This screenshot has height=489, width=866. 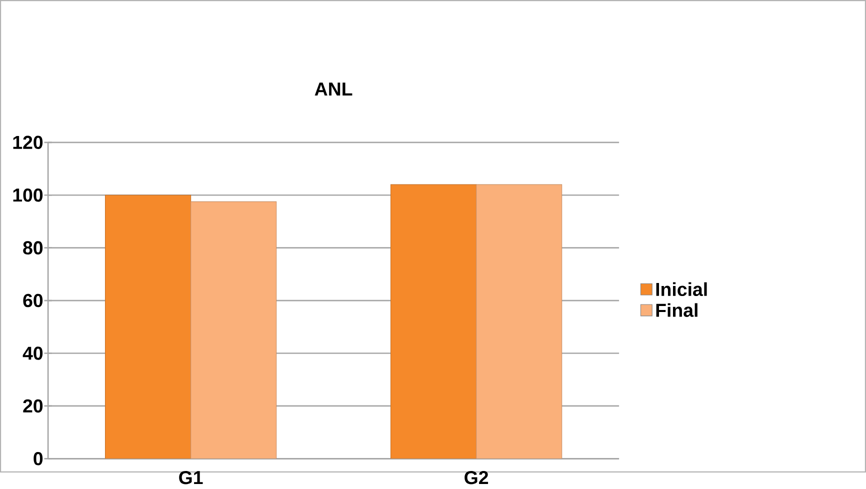 I want to click on x-tick-label: G2, so click(x=476, y=477).